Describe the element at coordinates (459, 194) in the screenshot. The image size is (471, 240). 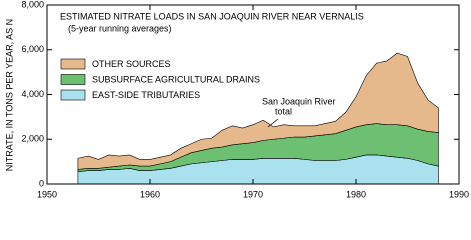
I see `x-tick-label: 1990` at that location.